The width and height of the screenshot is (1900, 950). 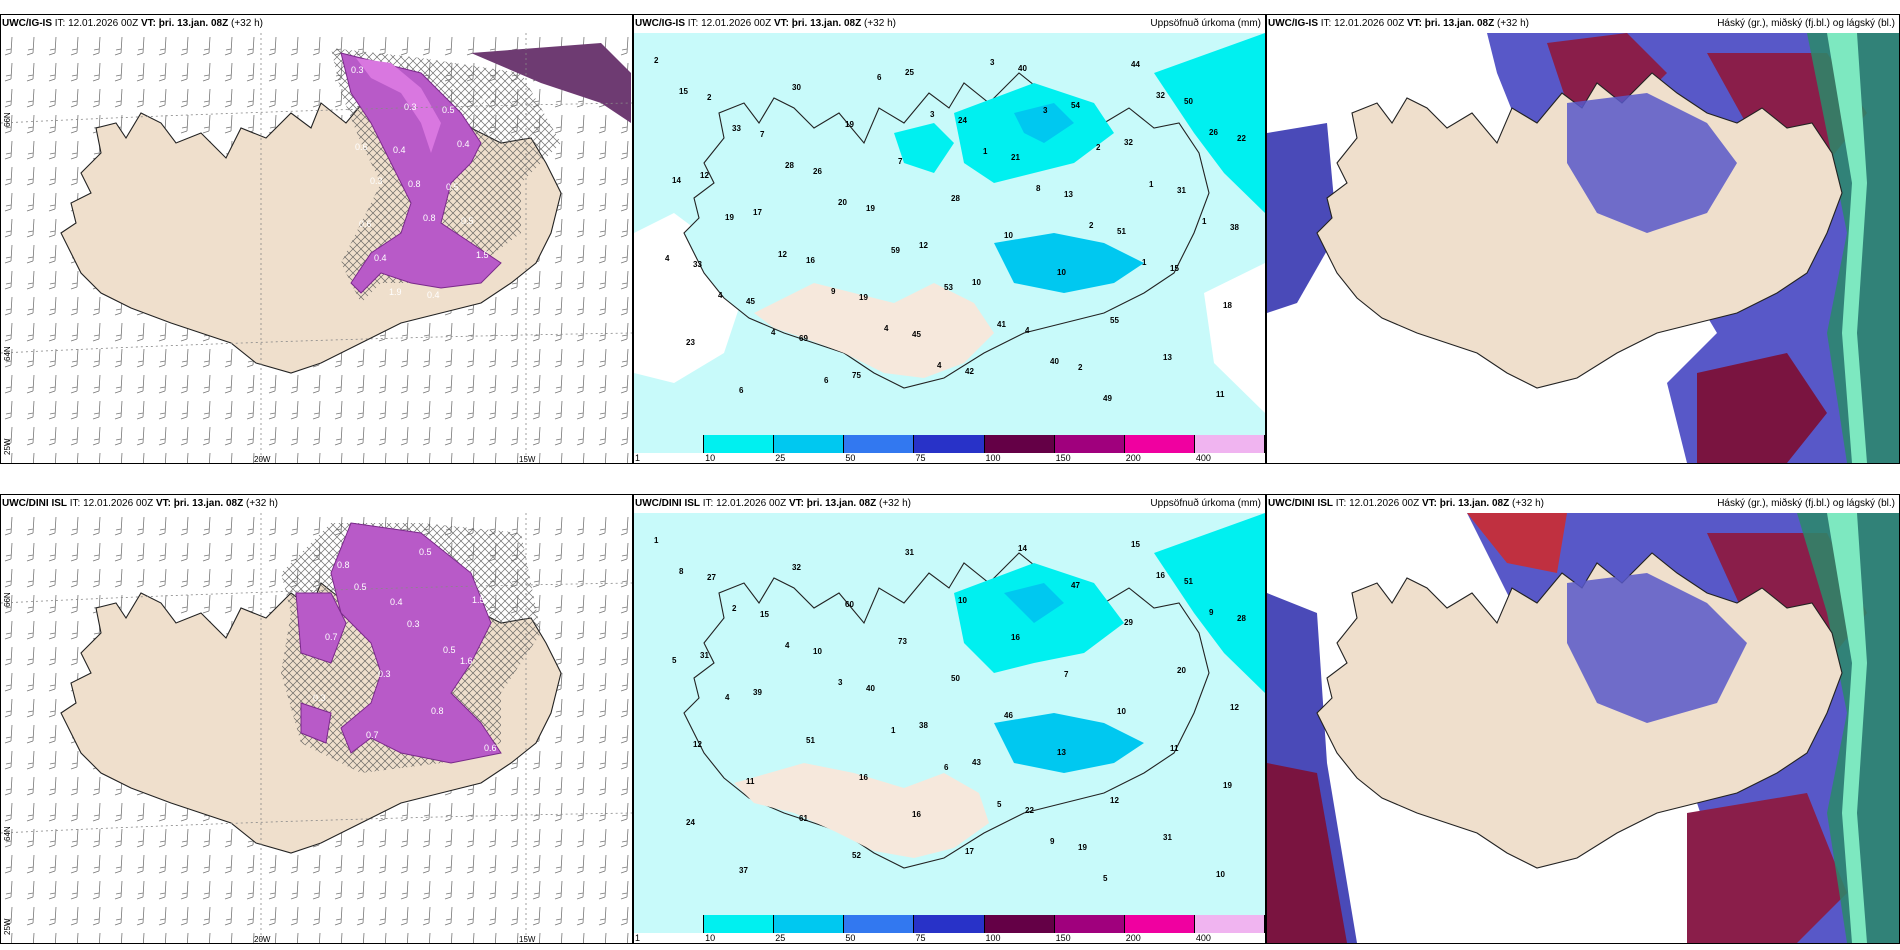 What do you see at coordinates (1075, 585) in the screenshot?
I see `map-value-label: 47` at bounding box center [1075, 585].